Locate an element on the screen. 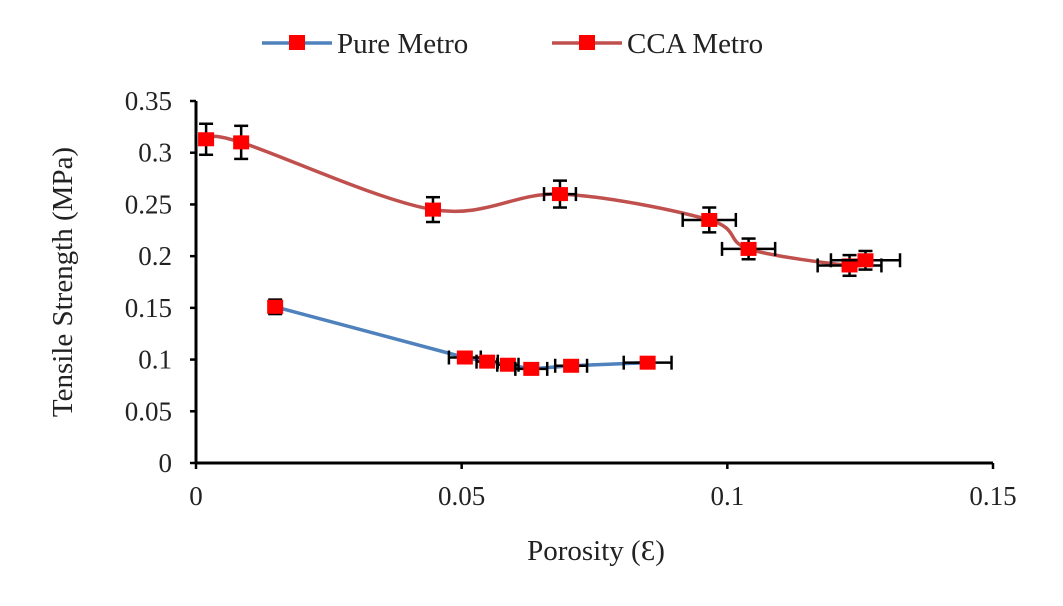  x-tick-label: 0.1 is located at coordinates (727, 496).